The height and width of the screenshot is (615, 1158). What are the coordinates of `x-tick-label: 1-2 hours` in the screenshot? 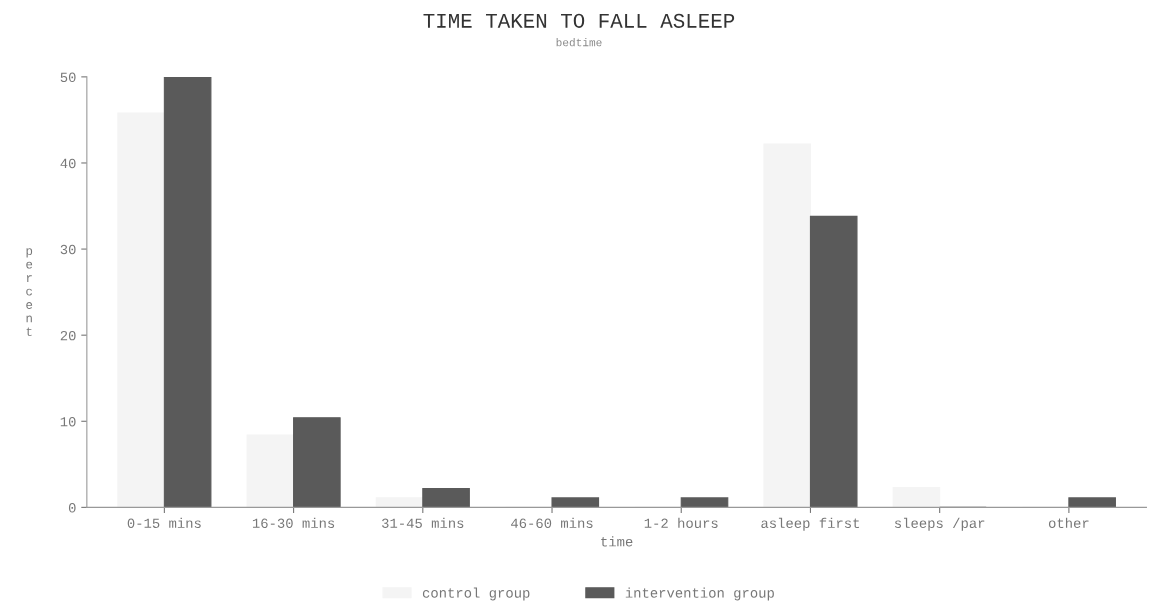 It's located at (681, 522).